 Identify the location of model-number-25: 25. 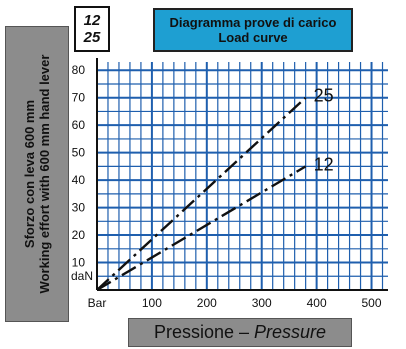
(92, 37).